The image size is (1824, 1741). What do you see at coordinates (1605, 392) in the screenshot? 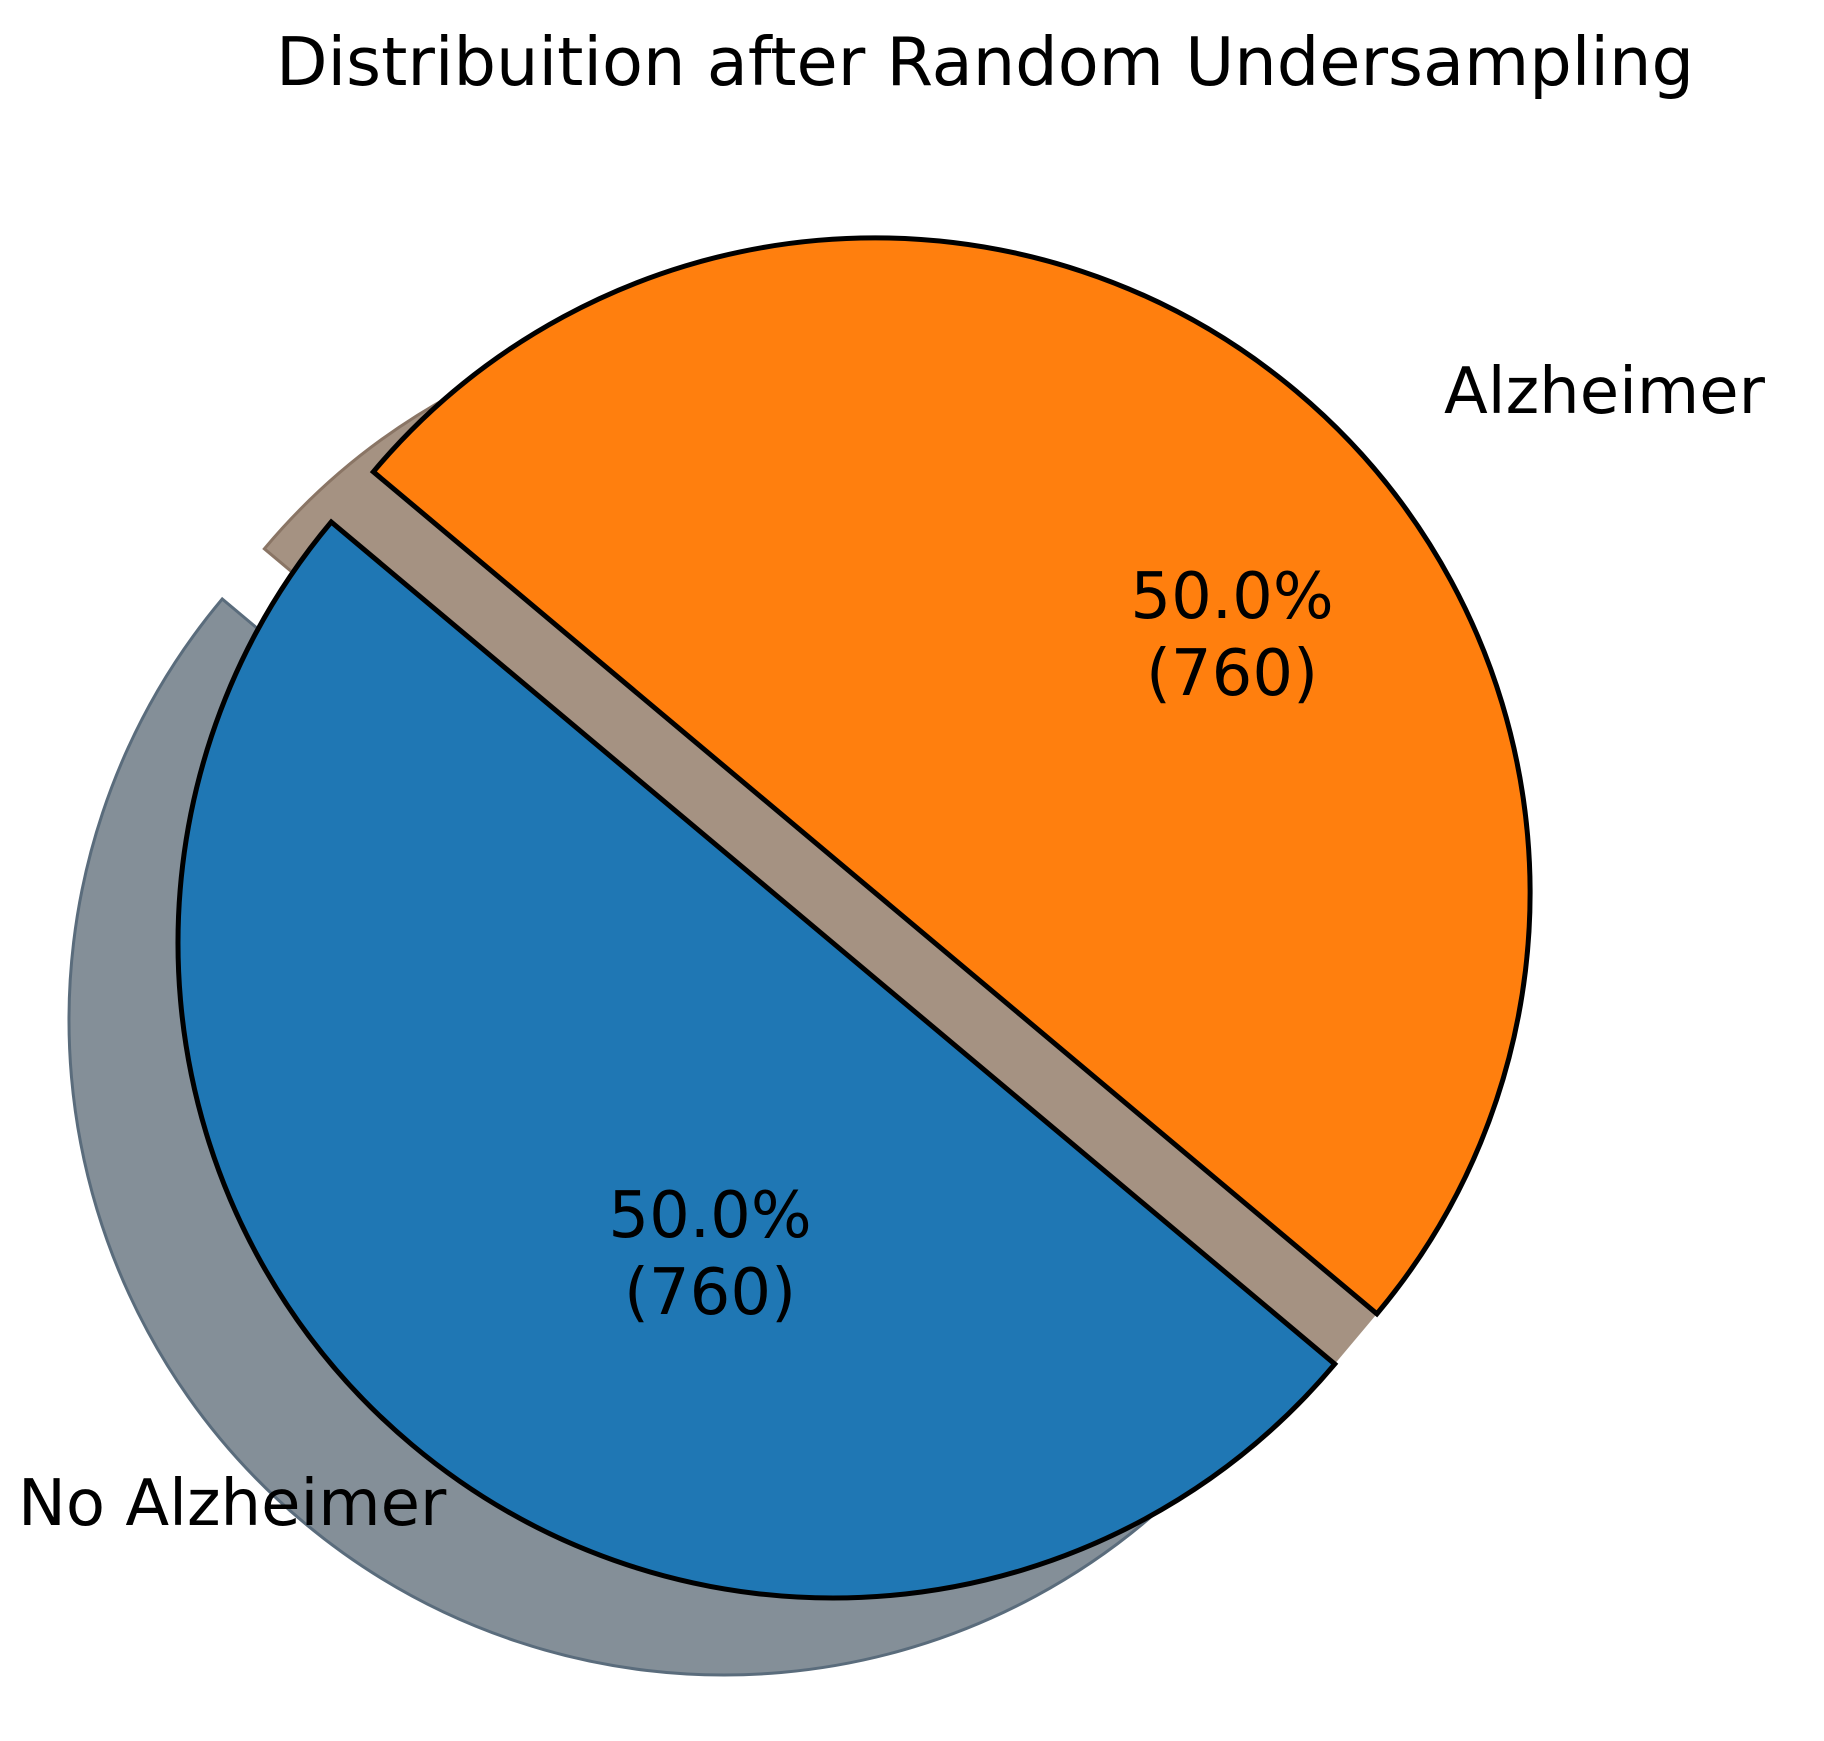
I see `pie-label-alzheimer: Alzheimer` at bounding box center [1605, 392].